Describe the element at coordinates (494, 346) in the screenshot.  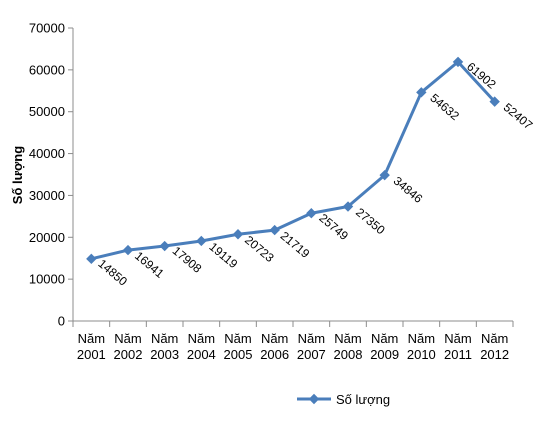
I see `x-tick-label: Năm 2012` at that location.